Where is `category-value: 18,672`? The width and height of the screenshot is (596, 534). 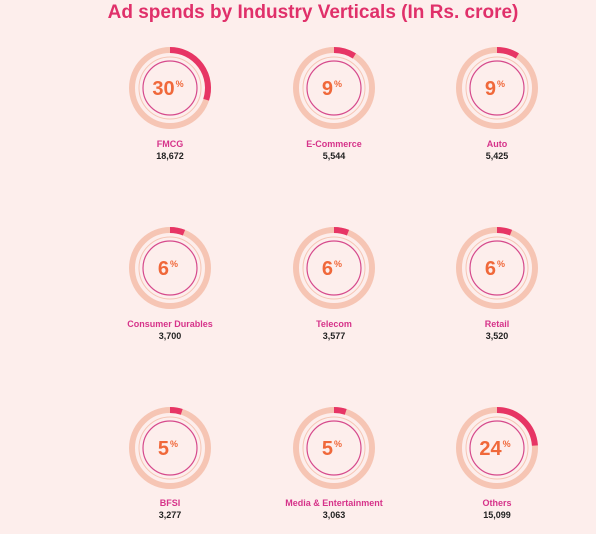 category-value: 18,672 is located at coordinates (170, 156).